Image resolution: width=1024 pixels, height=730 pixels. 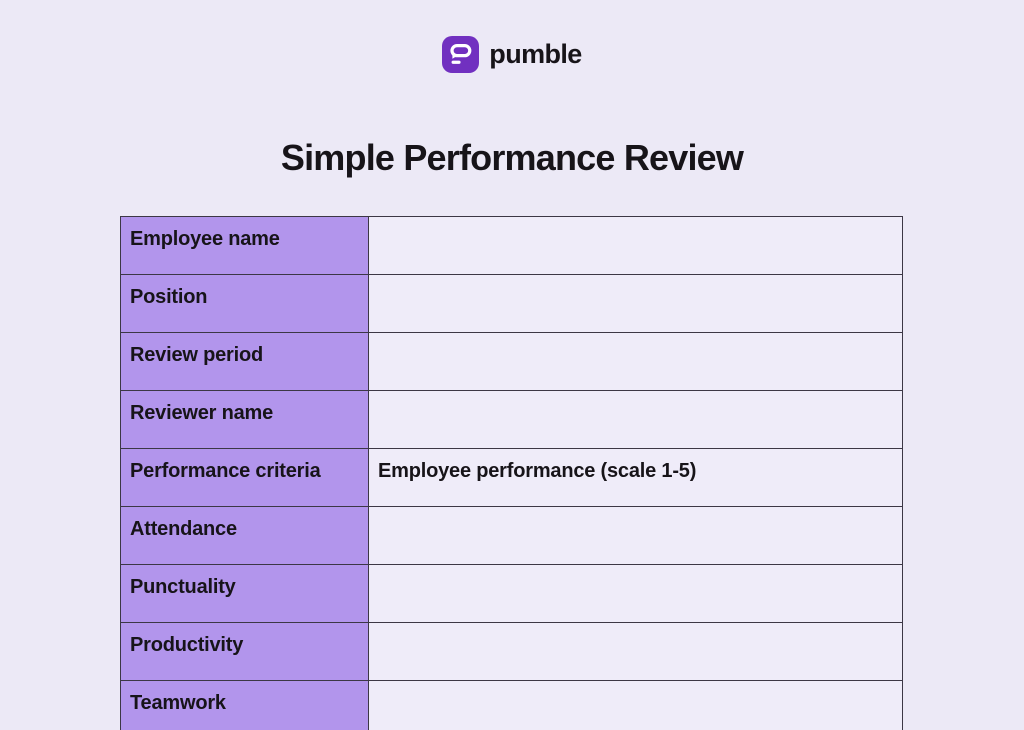 I want to click on row-label: Reviewer name, so click(x=244, y=419).